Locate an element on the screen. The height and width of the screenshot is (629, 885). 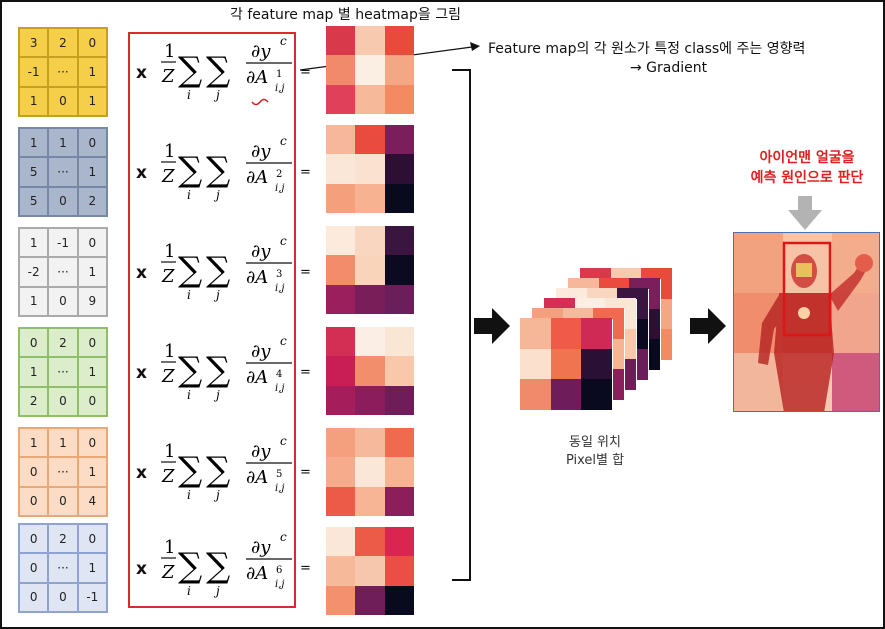
feature-map-6: 0 2 0 0 ··· 1 0 0 -1 is located at coordinates (63, 568).